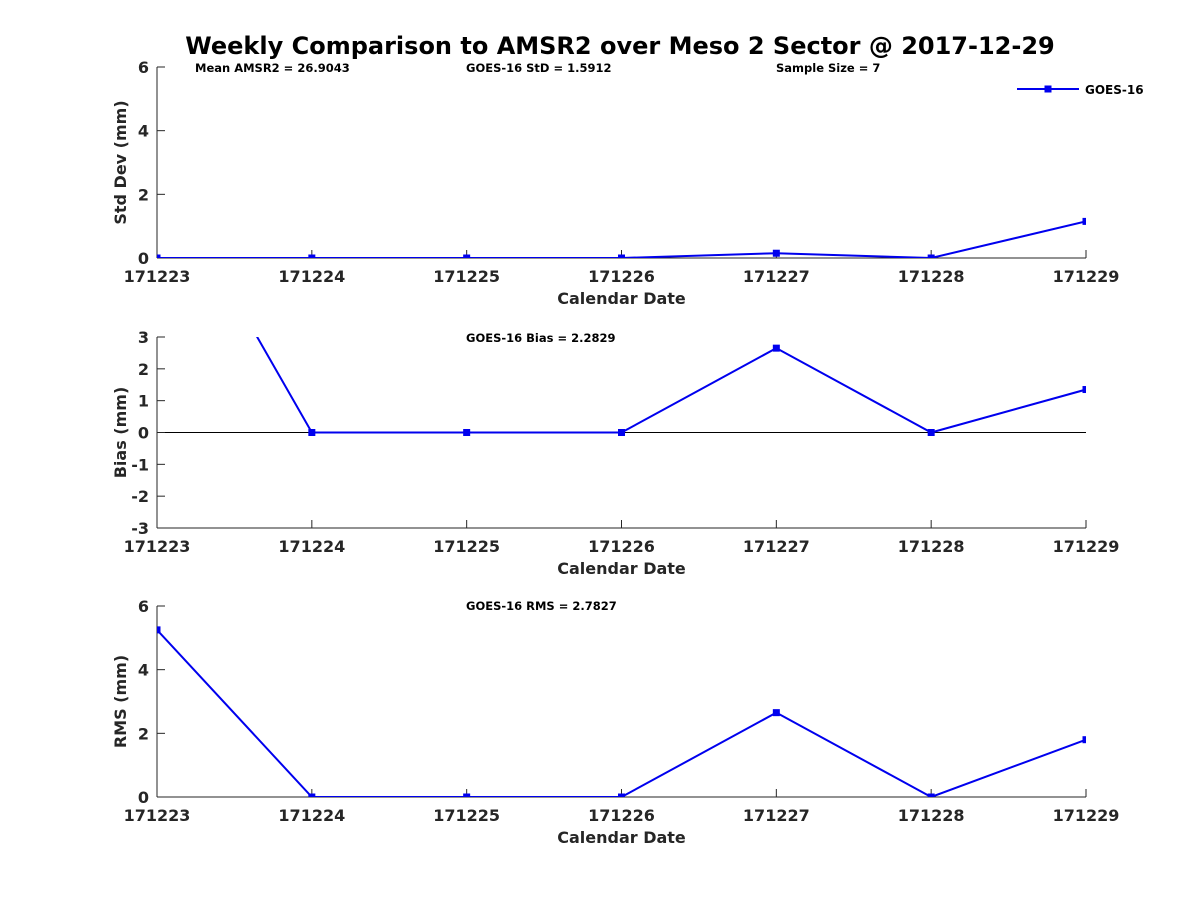 The height and width of the screenshot is (900, 1200). I want to click on y-tick-label: -3, so click(140, 528).